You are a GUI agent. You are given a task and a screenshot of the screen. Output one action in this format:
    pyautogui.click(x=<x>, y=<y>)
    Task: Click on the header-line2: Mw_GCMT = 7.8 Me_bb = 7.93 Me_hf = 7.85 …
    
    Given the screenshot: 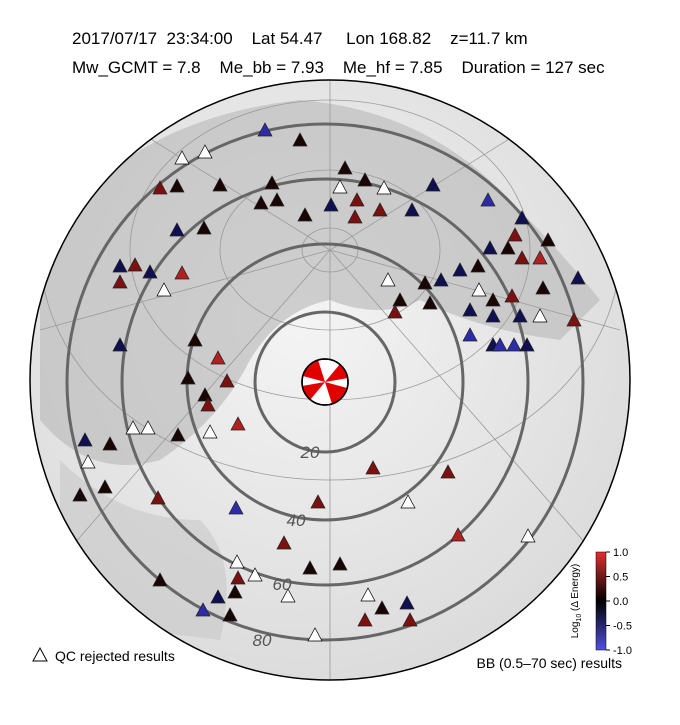 What is the action you would take?
    pyautogui.click(x=338, y=67)
    